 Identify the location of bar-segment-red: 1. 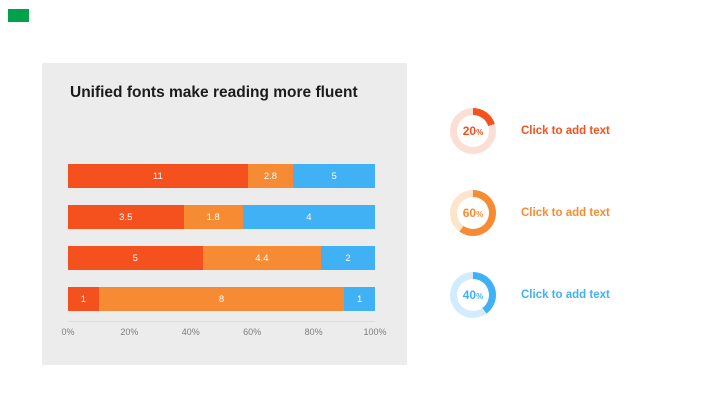
(83, 299).